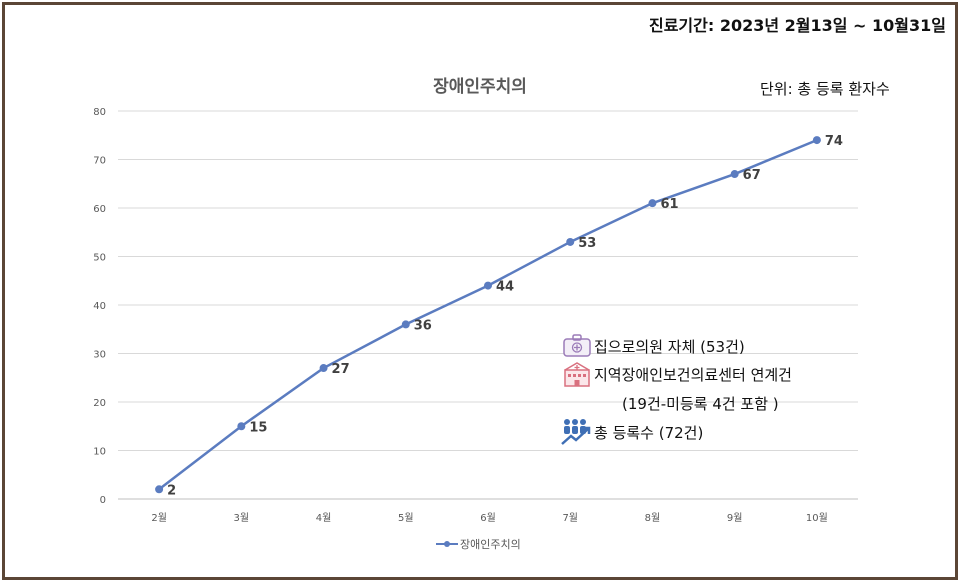 This screenshot has height=582, width=960. I want to click on y-tick-label: 40, so click(99, 306).